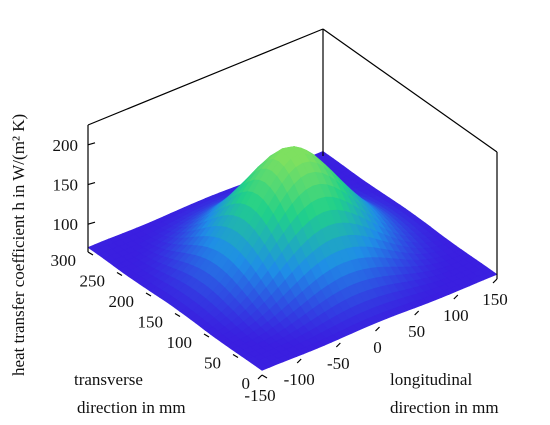  Describe the element at coordinates (66, 224) in the screenshot. I see `z-tick-label: 100` at that location.